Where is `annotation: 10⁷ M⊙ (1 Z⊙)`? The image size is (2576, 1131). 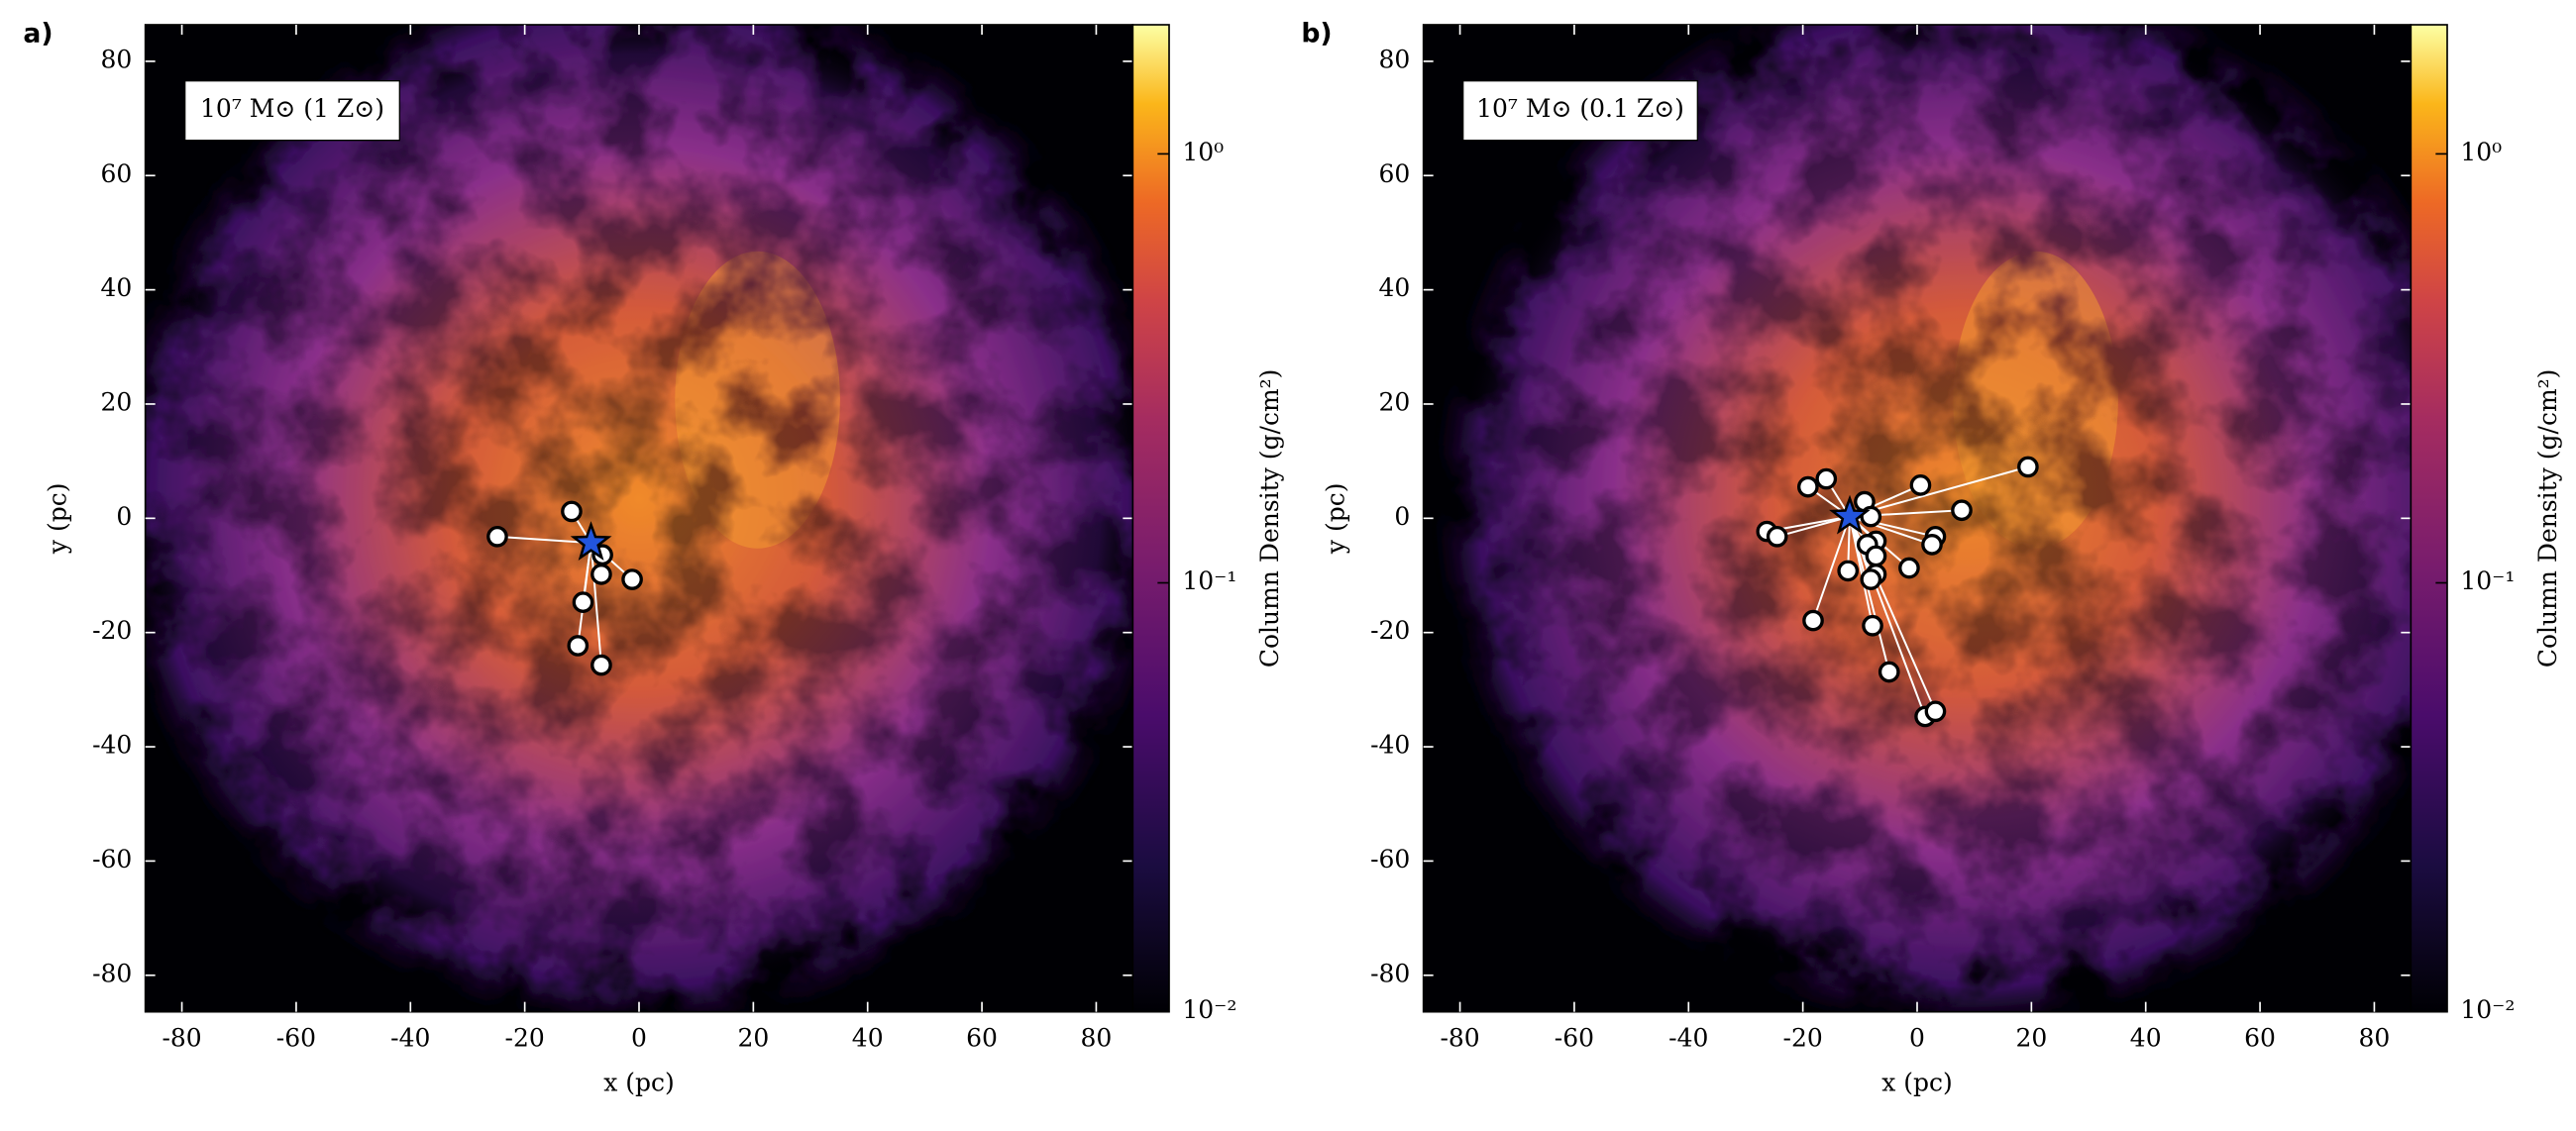 annotation: 10⁷ M⊙ (1 Z⊙) is located at coordinates (292, 108).